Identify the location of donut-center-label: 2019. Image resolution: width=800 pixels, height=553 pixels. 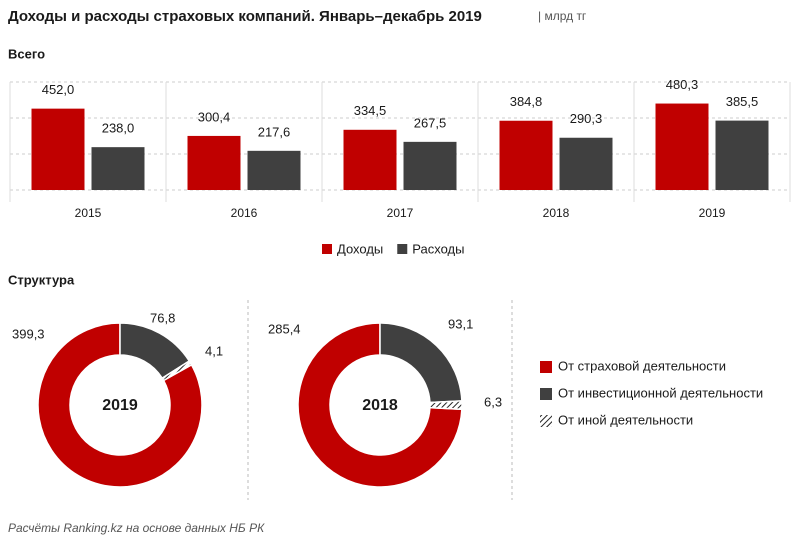
(120, 405).